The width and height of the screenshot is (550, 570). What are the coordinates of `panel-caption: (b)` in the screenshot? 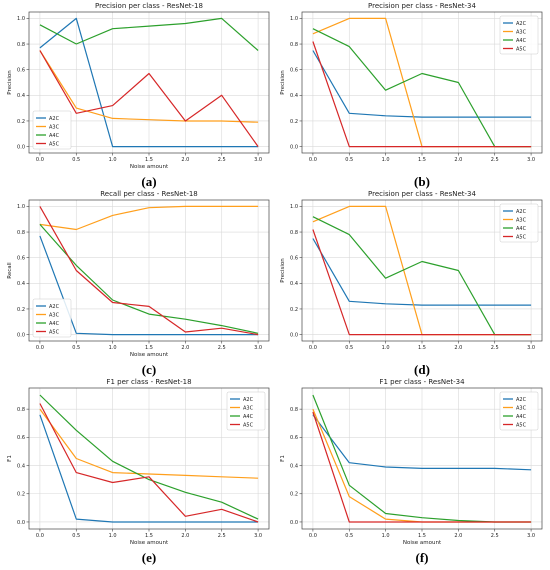 It's located at (422, 181).